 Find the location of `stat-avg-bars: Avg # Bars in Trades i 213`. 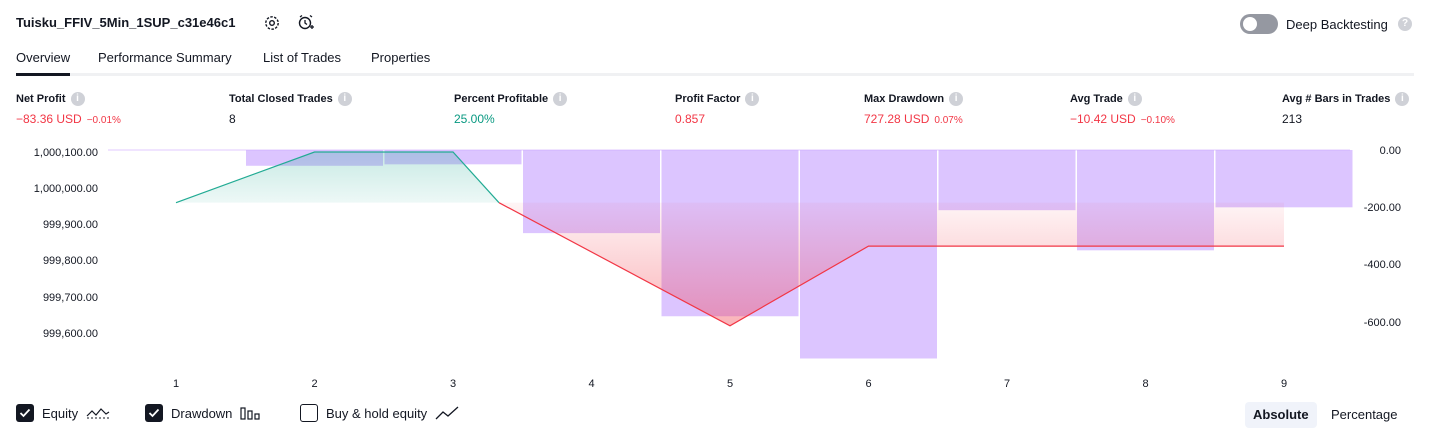

stat-avg-bars: Avg # Bars in Trades i 213 is located at coordinates (1346, 109).